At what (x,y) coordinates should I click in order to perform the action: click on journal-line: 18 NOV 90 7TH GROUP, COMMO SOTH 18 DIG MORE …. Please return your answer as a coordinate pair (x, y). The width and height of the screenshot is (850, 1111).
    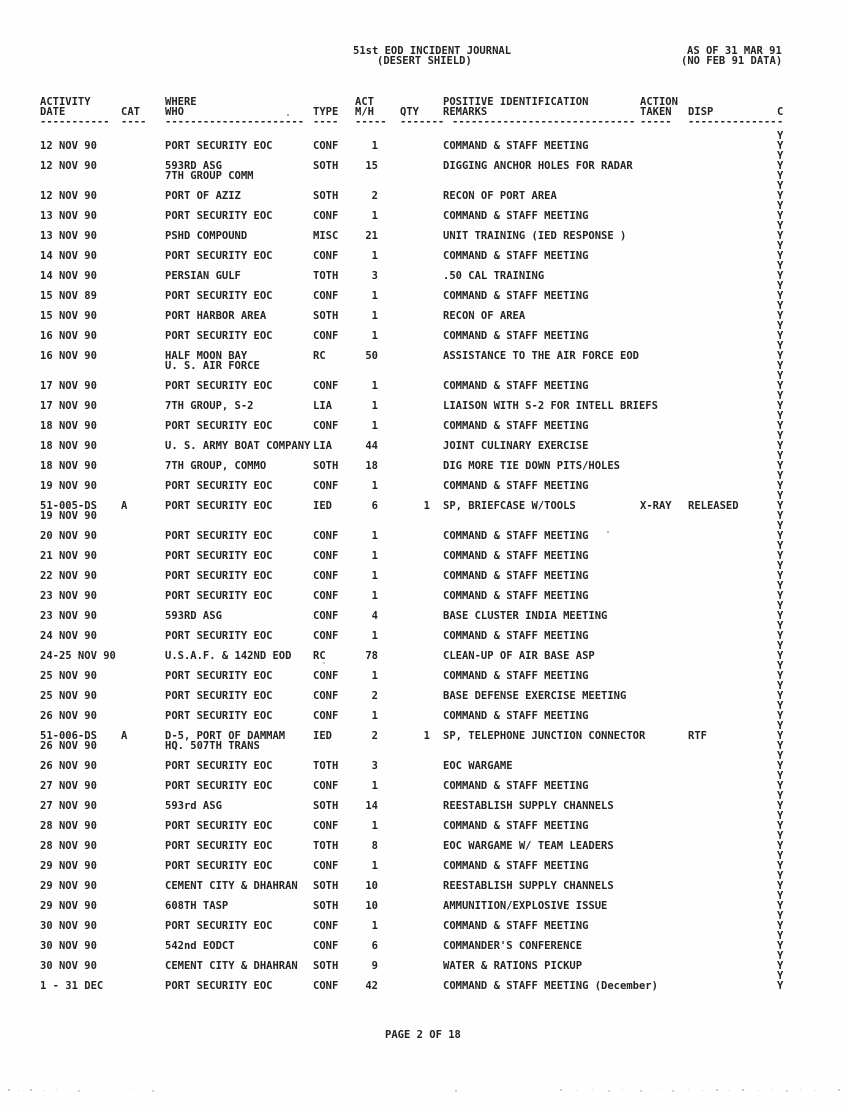
    Looking at the image, I should click on (425, 466).